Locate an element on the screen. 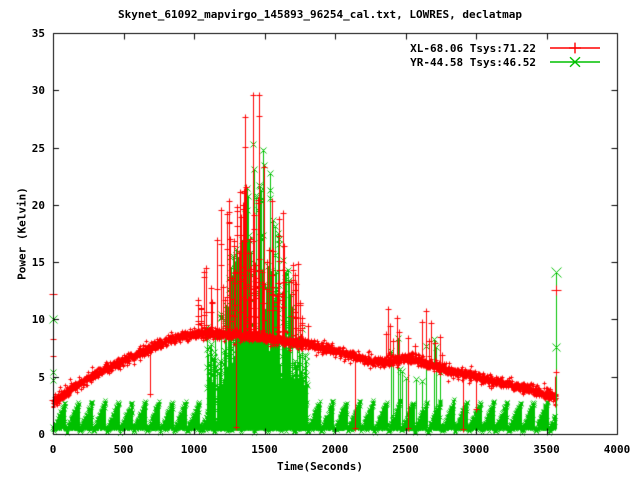 This screenshot has height=480, width=640. y-tick-label: 30 is located at coordinates (38, 91).